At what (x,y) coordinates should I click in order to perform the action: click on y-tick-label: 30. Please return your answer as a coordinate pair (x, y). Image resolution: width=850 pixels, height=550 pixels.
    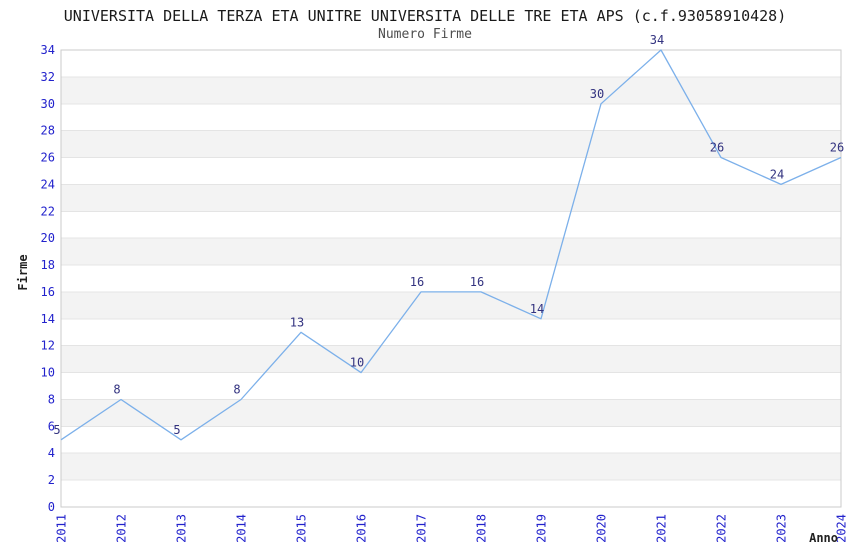
    Looking at the image, I should click on (48, 104).